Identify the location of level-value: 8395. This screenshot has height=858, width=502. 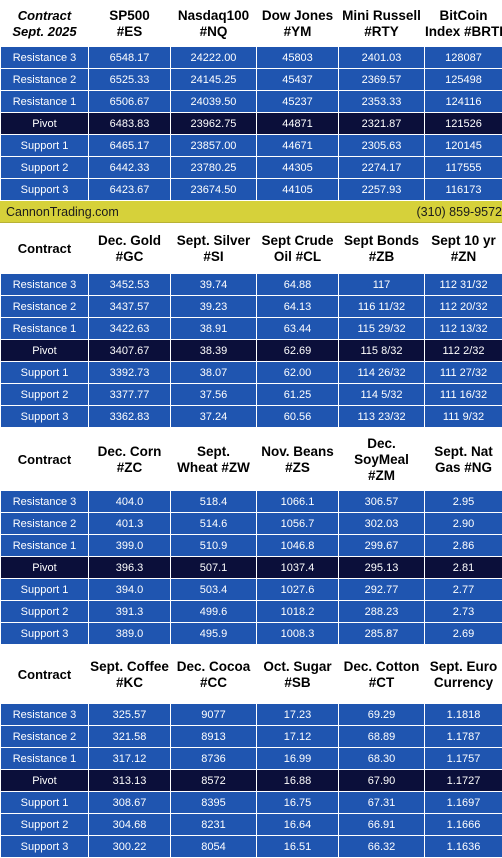
(214, 803).